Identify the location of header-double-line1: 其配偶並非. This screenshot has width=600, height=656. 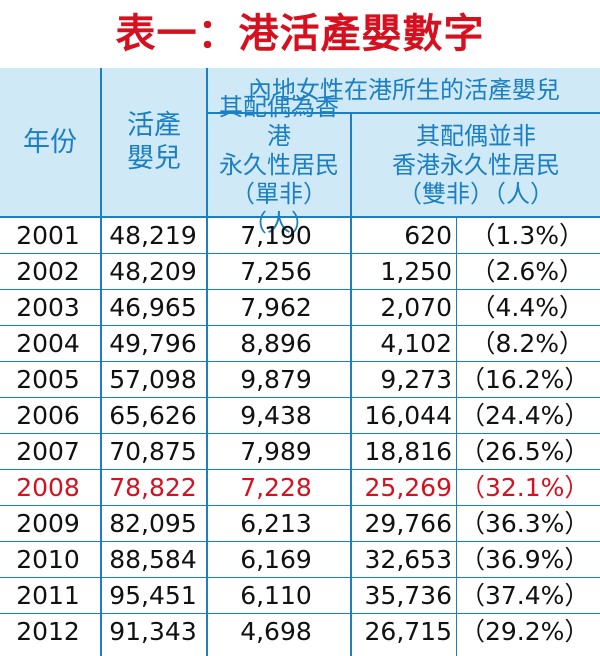
(476, 135).